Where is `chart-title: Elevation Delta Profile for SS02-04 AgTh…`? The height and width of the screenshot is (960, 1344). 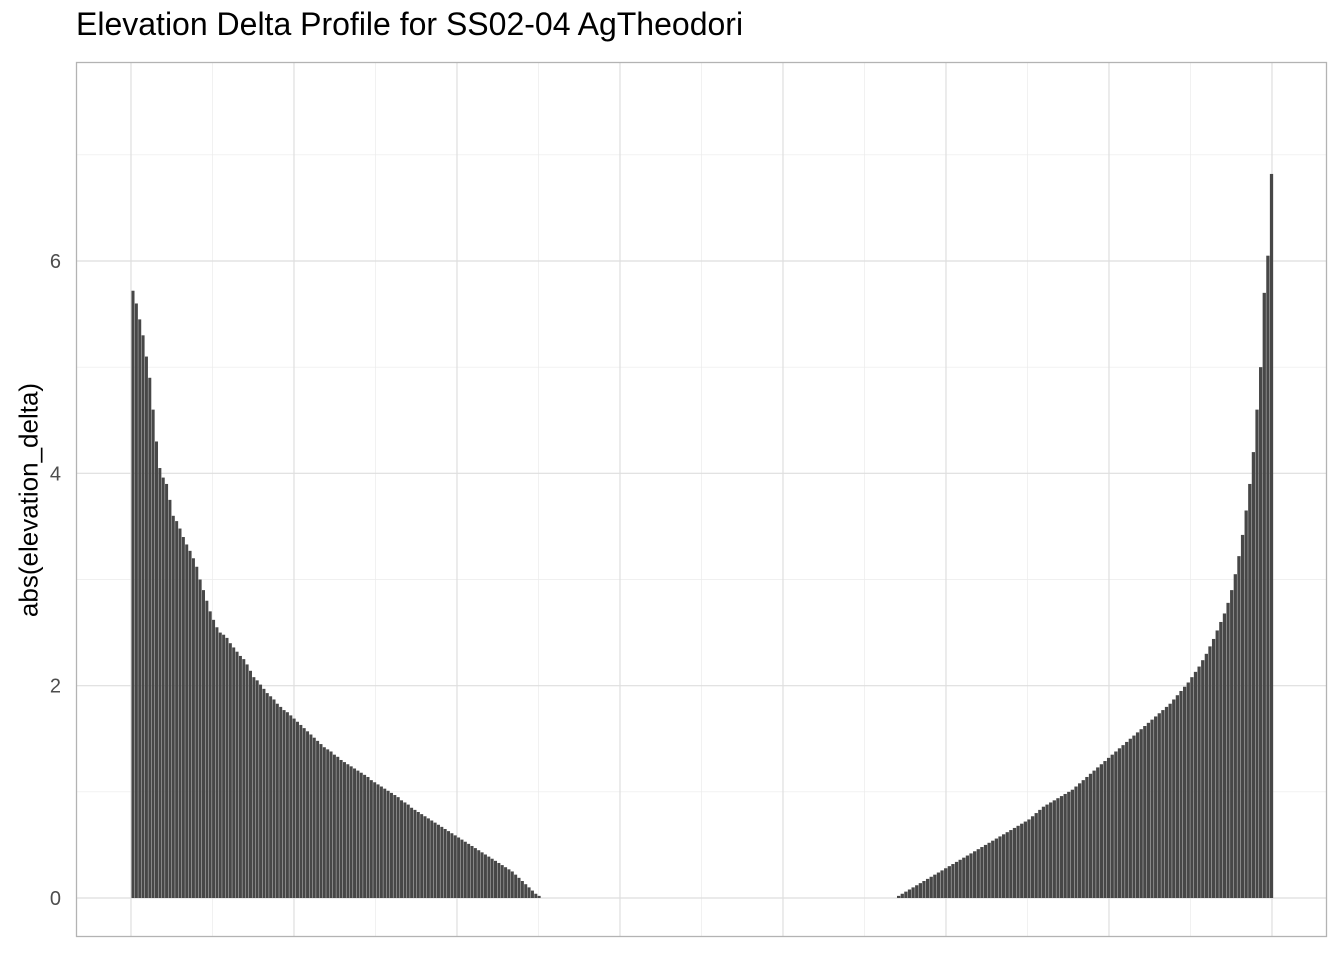
chart-title: Elevation Delta Profile for SS02-04 AgTh… is located at coordinates (410, 24).